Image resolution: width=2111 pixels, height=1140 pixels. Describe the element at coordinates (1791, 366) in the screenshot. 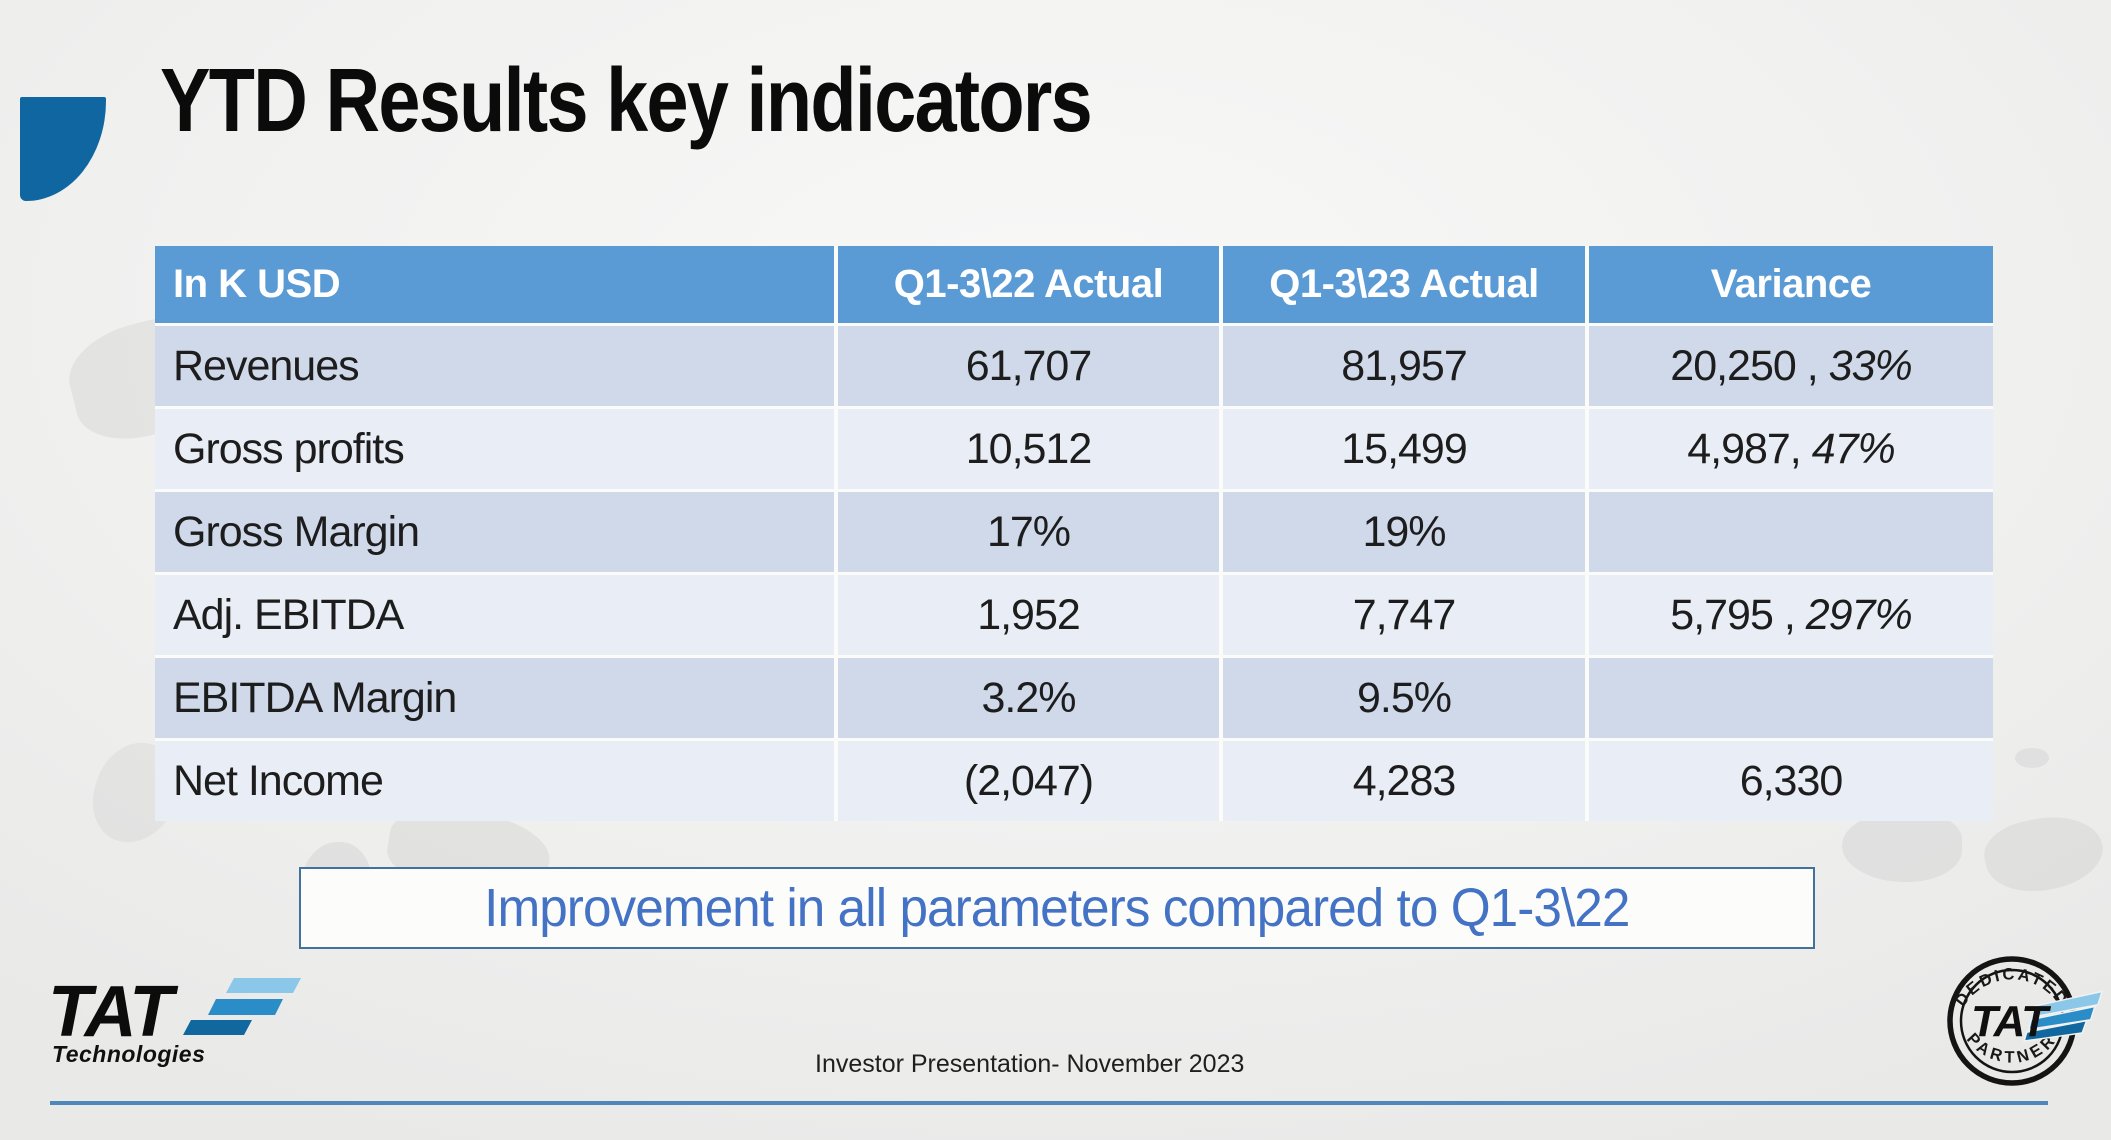

I see `cell-variance: 20,250 , 33%` at that location.